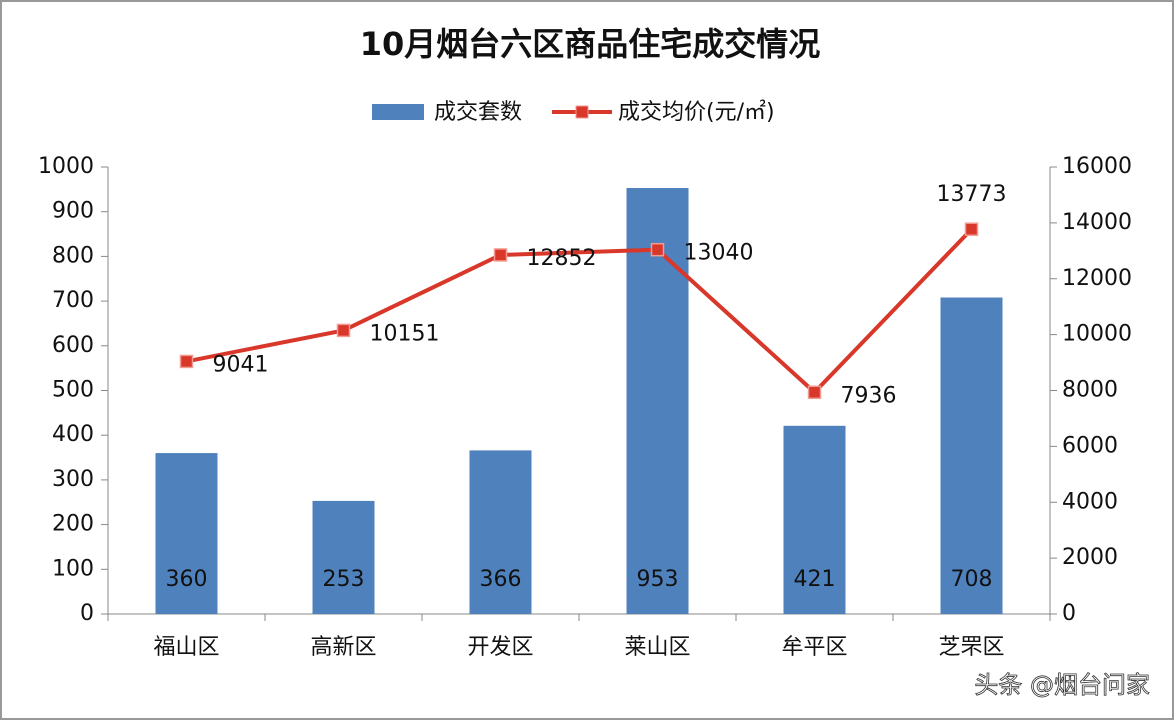  What do you see at coordinates (73, 345) in the screenshot?
I see `y-tick-label: 600` at bounding box center [73, 345].